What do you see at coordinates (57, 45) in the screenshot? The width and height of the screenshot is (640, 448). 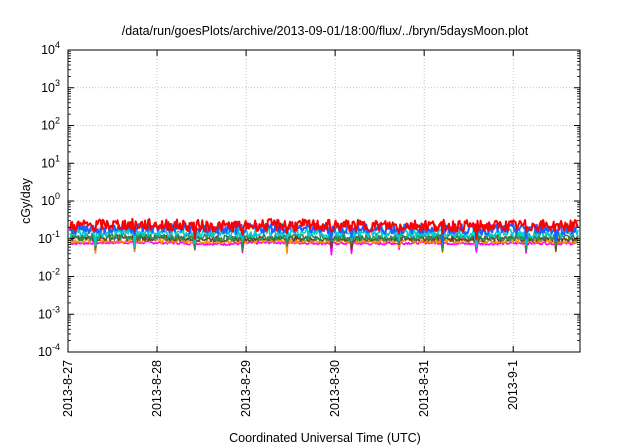 I see `y-tick-exponent: 4` at bounding box center [57, 45].